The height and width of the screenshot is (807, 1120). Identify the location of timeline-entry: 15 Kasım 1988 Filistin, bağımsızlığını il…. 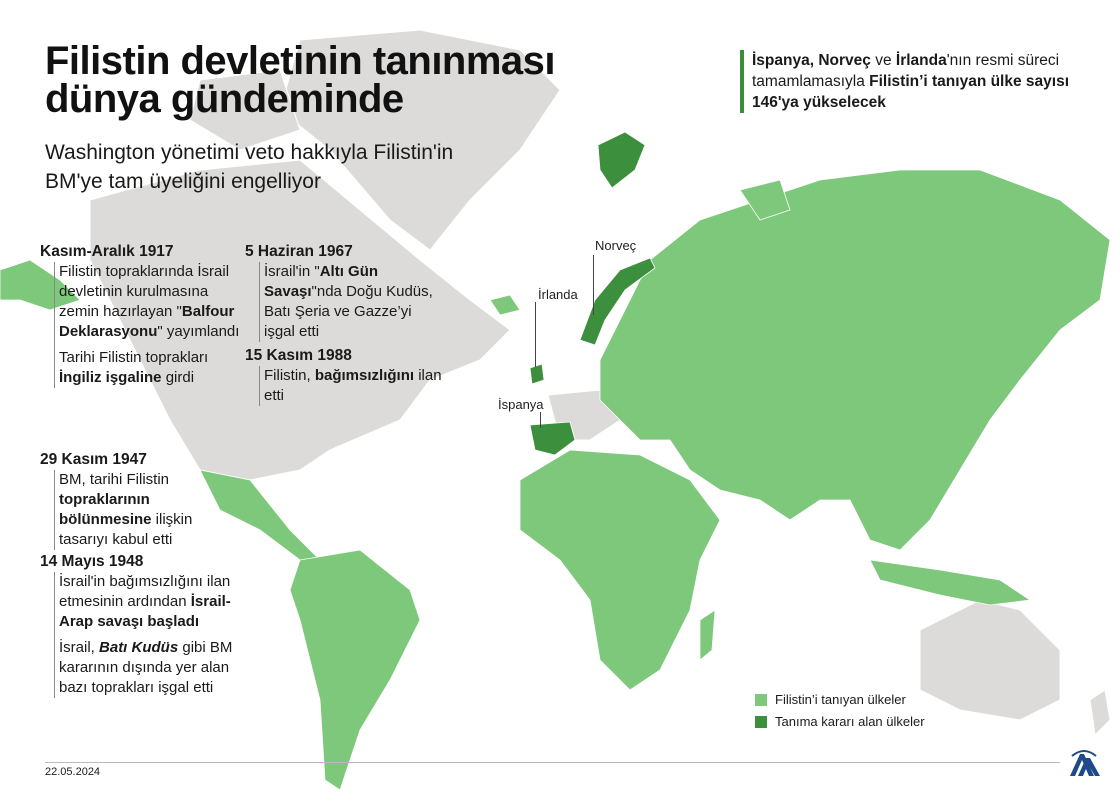
(345, 379).